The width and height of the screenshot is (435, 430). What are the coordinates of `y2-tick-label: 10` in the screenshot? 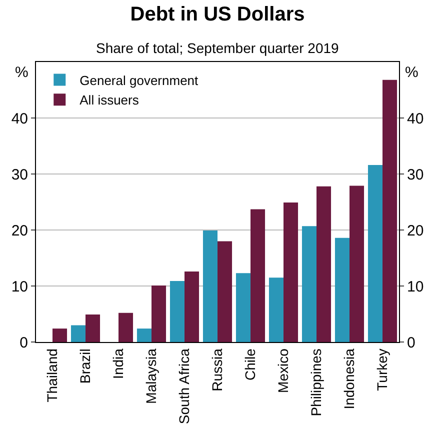 It's located at (415, 287).